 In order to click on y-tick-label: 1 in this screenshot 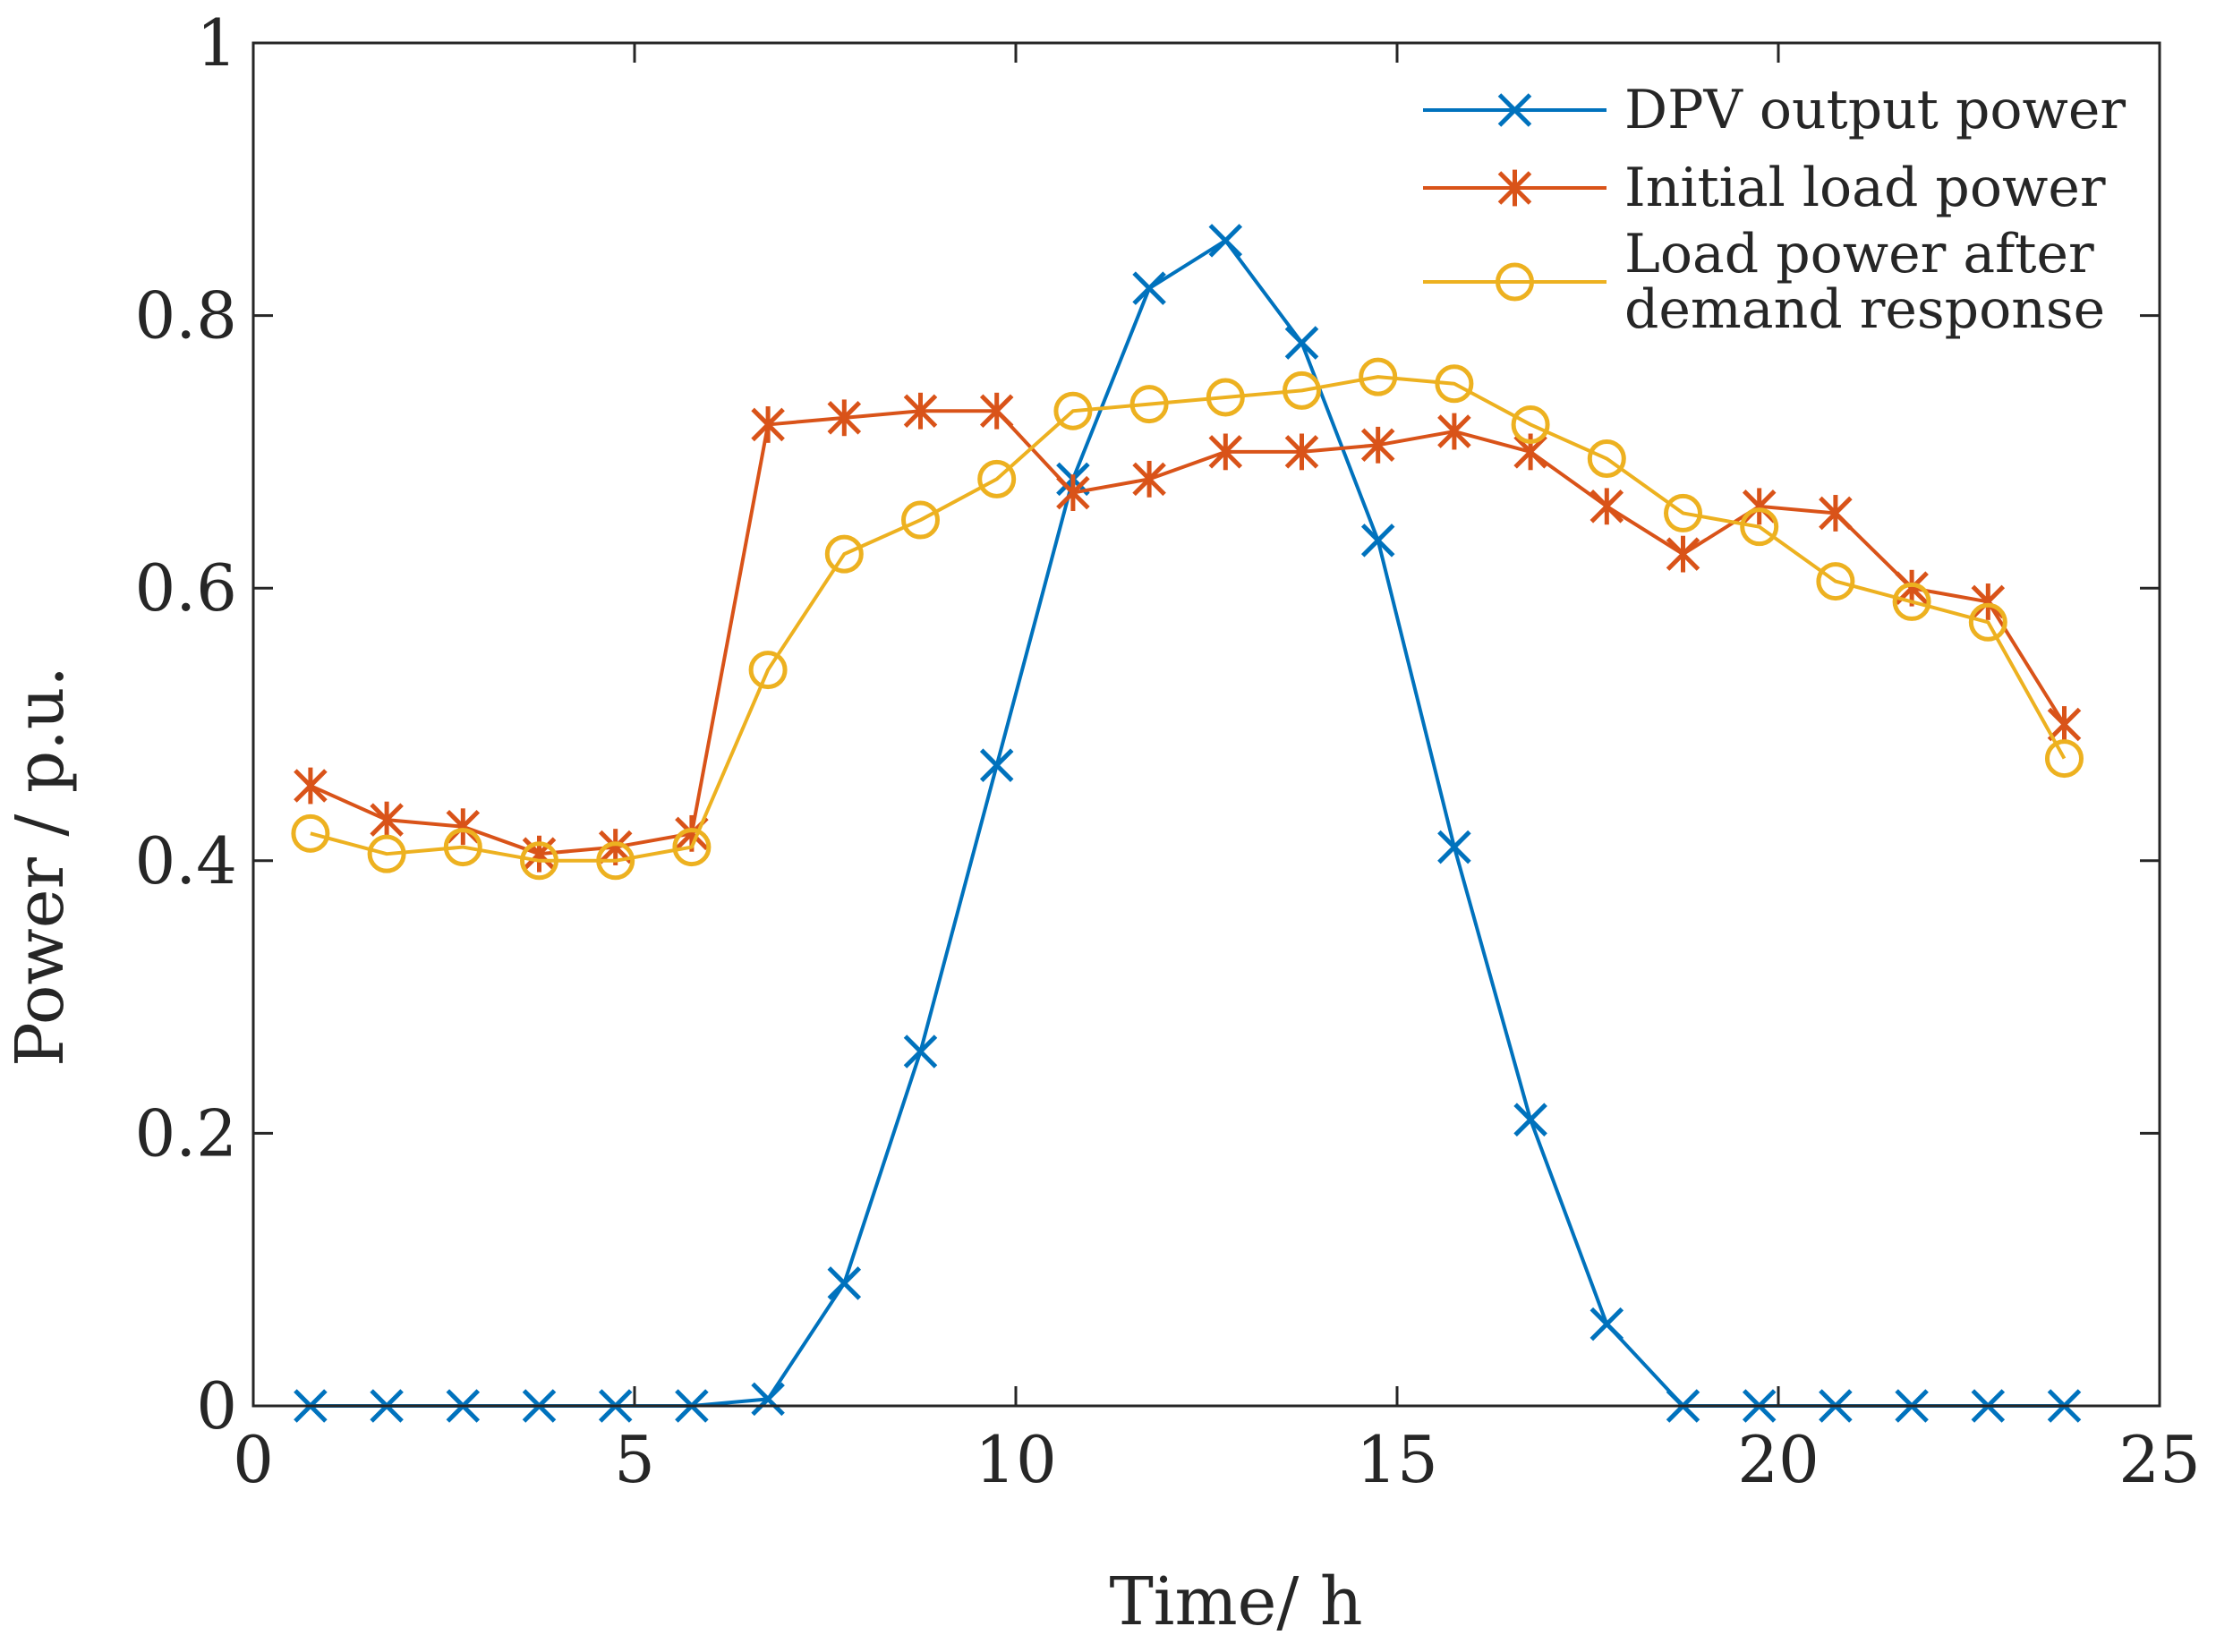, I will do `click(216, 43)`.